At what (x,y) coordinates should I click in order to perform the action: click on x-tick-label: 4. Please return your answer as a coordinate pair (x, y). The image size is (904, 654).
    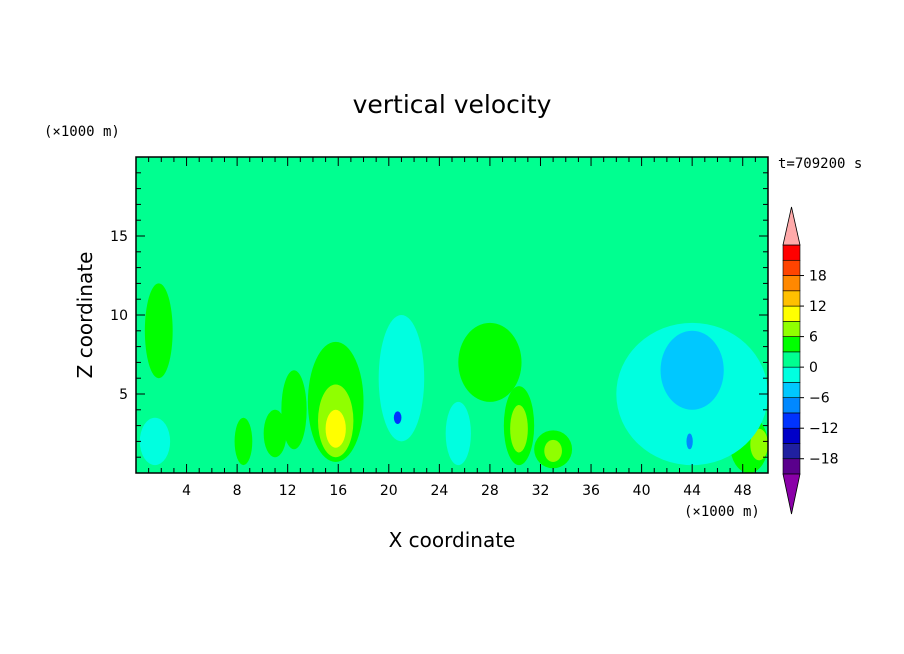
    Looking at the image, I should click on (186, 491).